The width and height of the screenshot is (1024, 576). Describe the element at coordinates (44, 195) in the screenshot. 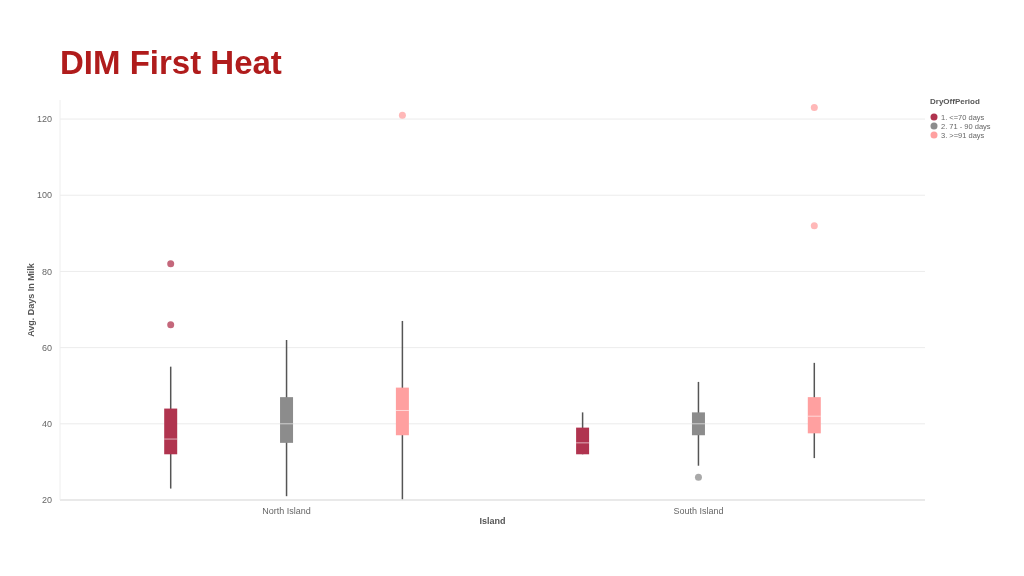

I see `y-tick-label: 100` at that location.